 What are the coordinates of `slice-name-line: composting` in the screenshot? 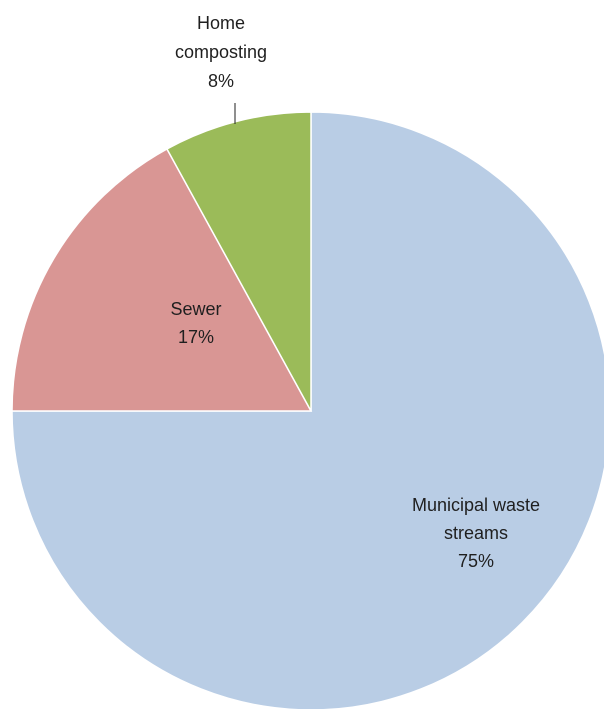 It's located at (221, 52).